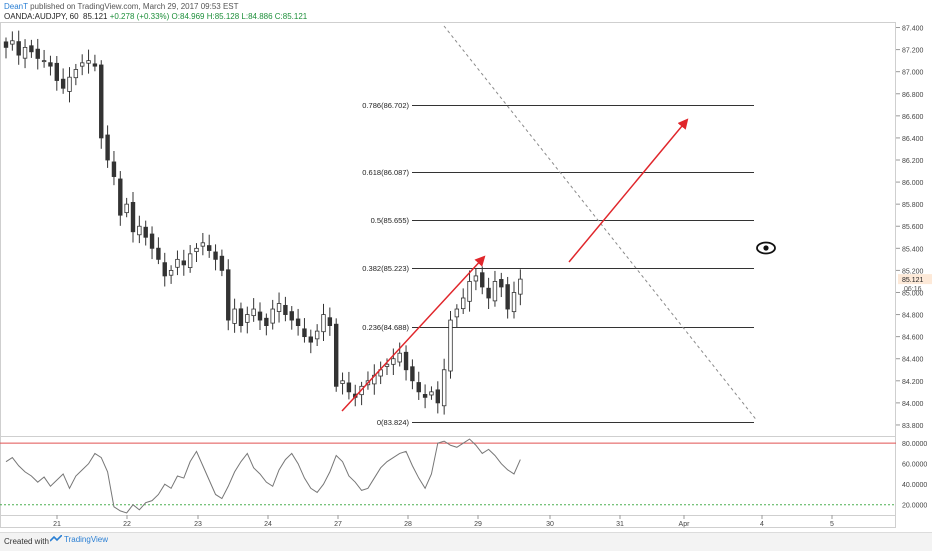 This screenshot has height=551, width=932. Describe the element at coordinates (57, 524) in the screenshot. I see `time-axis-label: 21` at that location.